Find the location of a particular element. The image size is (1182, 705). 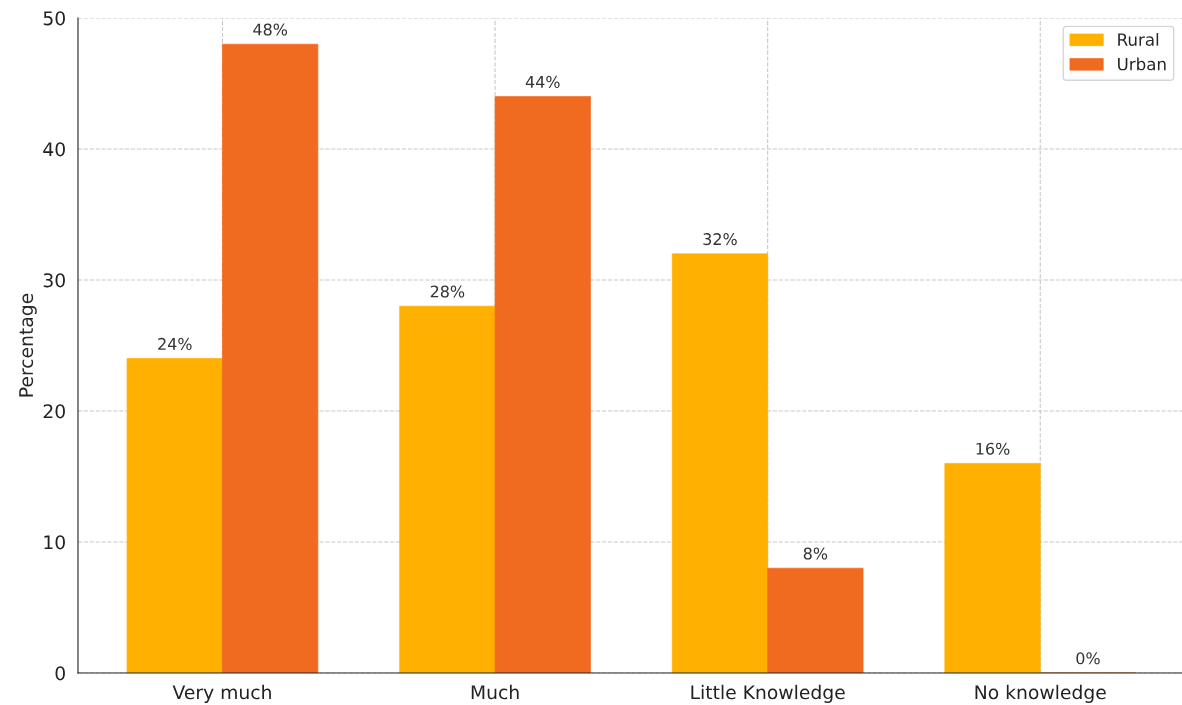

data-label: 16% is located at coordinates (993, 448).